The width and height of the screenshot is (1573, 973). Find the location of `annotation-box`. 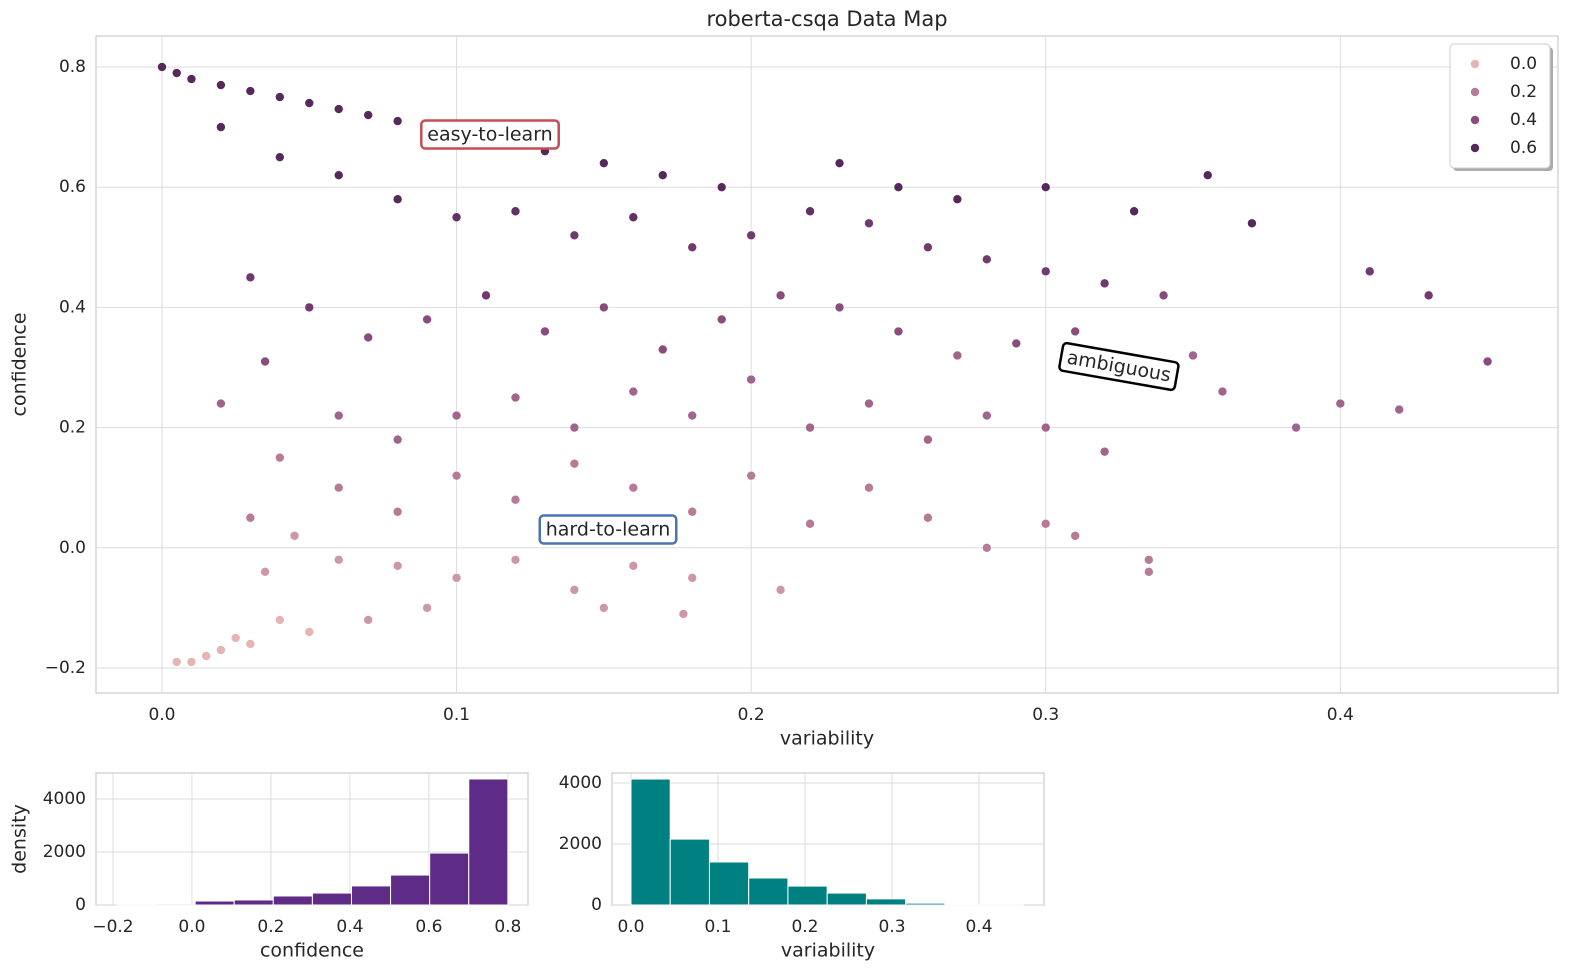

annotation-box is located at coordinates (1119, 366).